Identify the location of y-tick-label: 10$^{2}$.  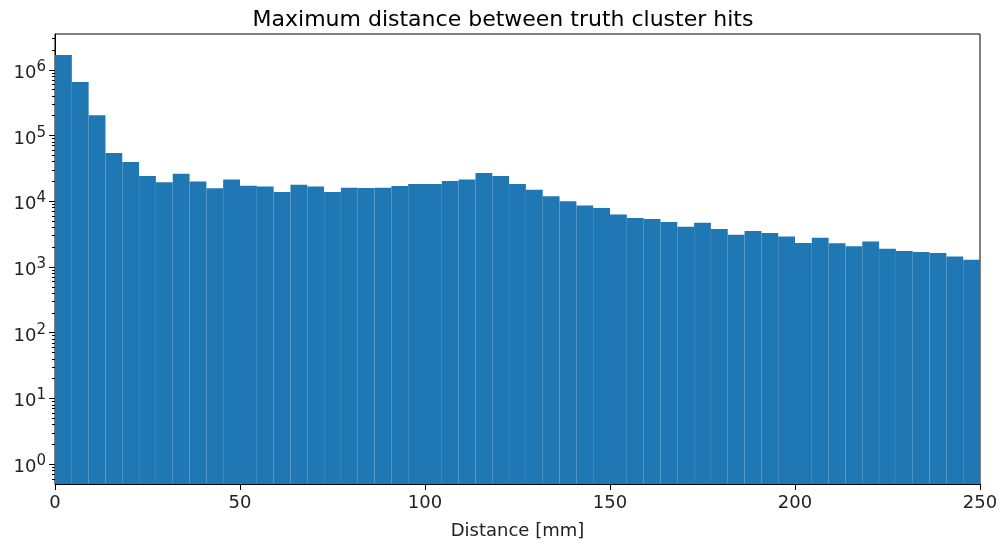
(29, 332).